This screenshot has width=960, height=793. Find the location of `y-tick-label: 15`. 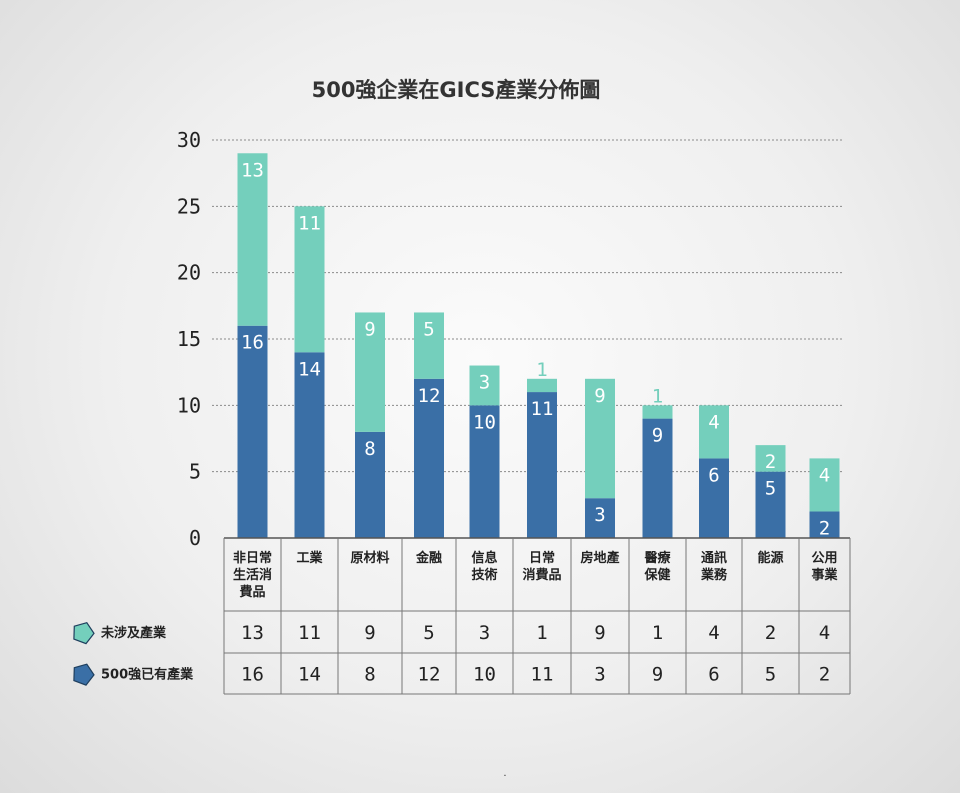

y-tick-label: 15 is located at coordinates (189, 339).